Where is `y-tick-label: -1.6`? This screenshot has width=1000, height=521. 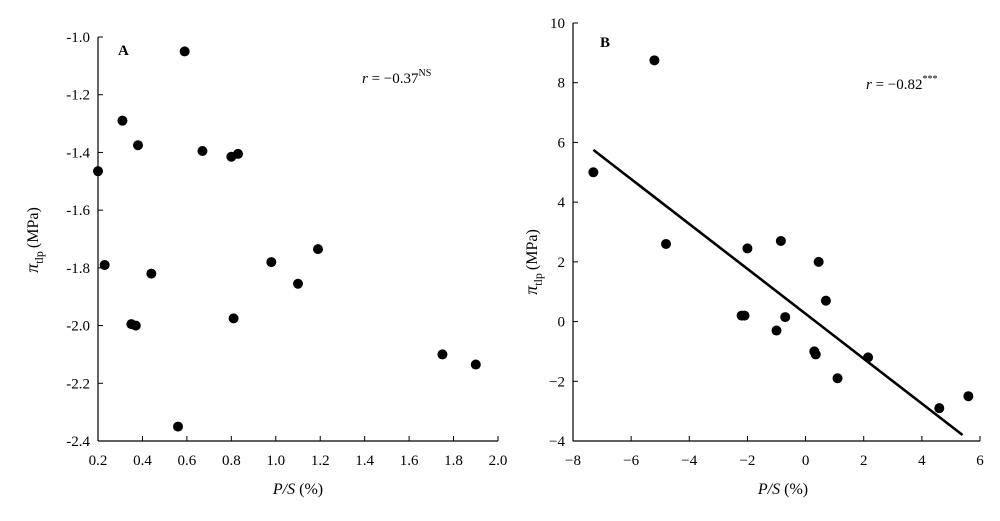
y-tick-label: -1.6 is located at coordinates (78, 211).